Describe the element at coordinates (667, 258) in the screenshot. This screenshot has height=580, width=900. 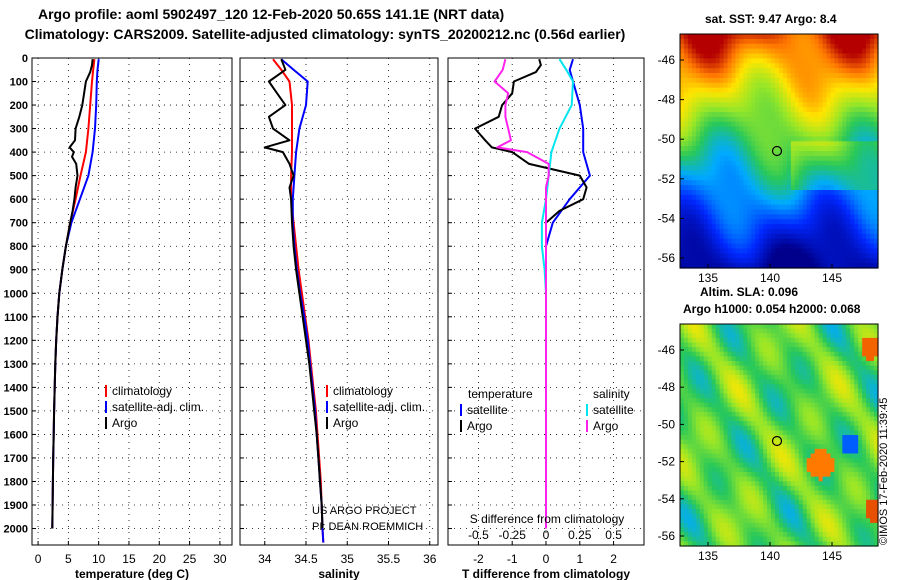
I see `sst-lat-label: -56` at that location.